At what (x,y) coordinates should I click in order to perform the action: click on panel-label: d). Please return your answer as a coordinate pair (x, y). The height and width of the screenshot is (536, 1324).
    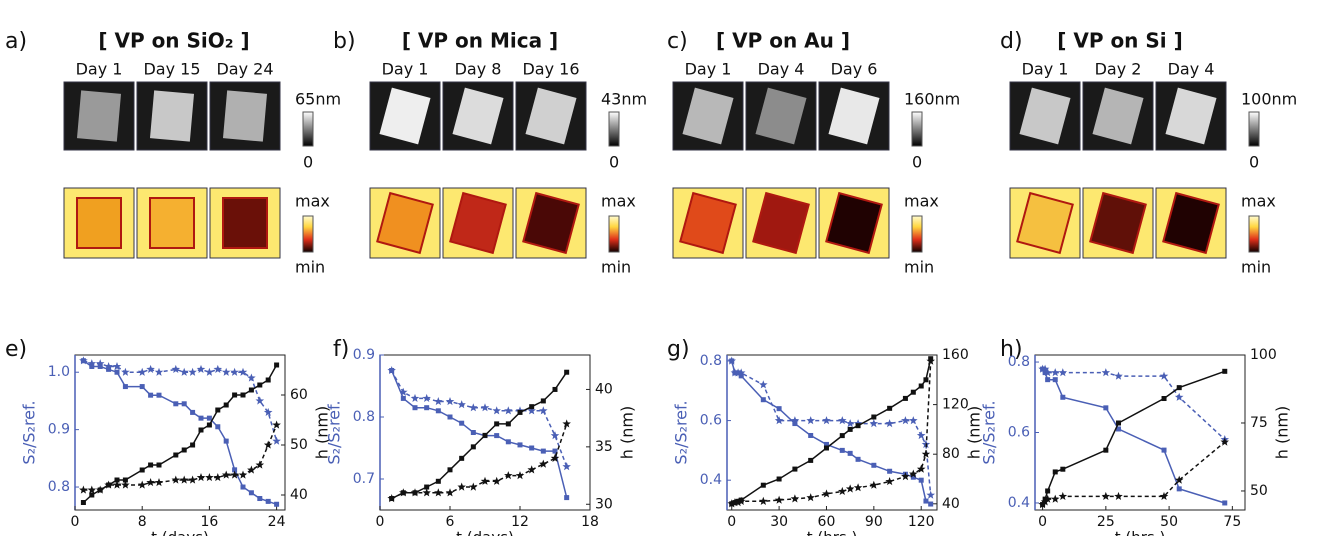
    Looking at the image, I should click on (1011, 41).